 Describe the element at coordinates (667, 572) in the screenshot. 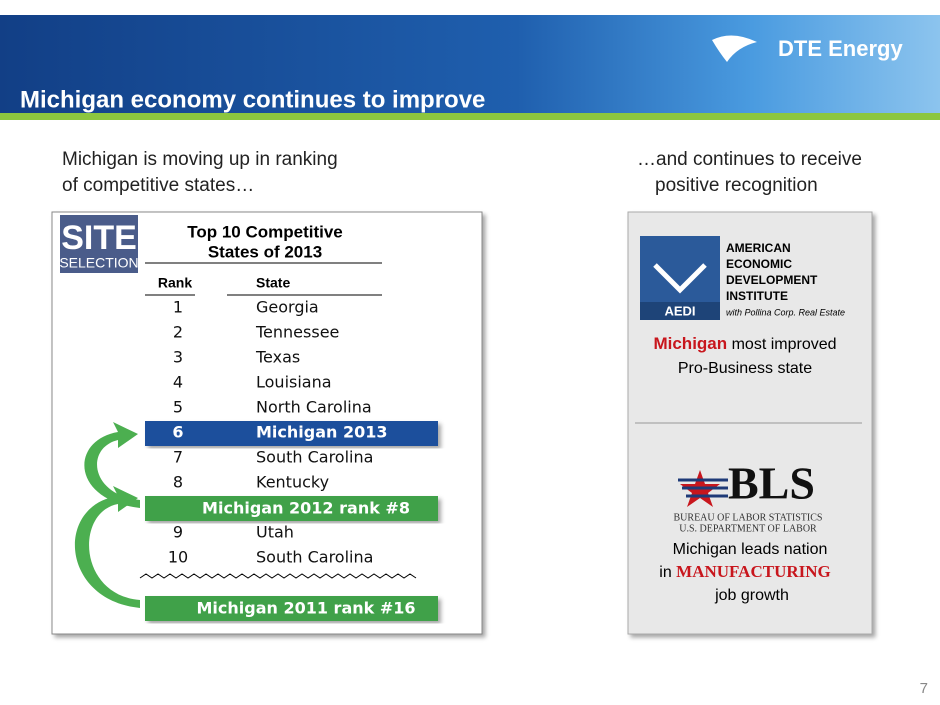

I see `caption-text: in` at that location.